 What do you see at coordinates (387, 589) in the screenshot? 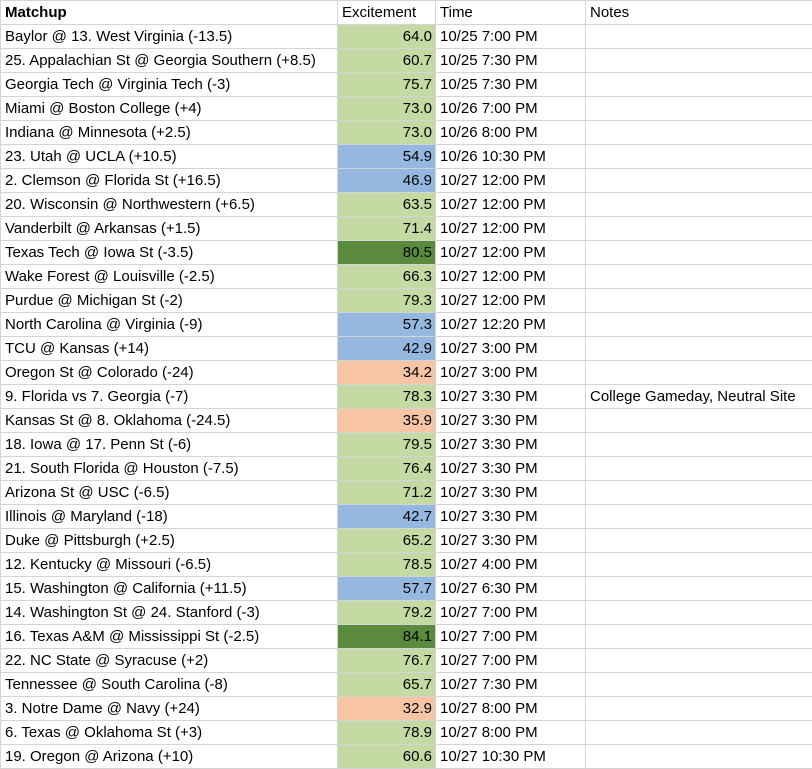
I see `excitement-cell: 57.7` at bounding box center [387, 589].